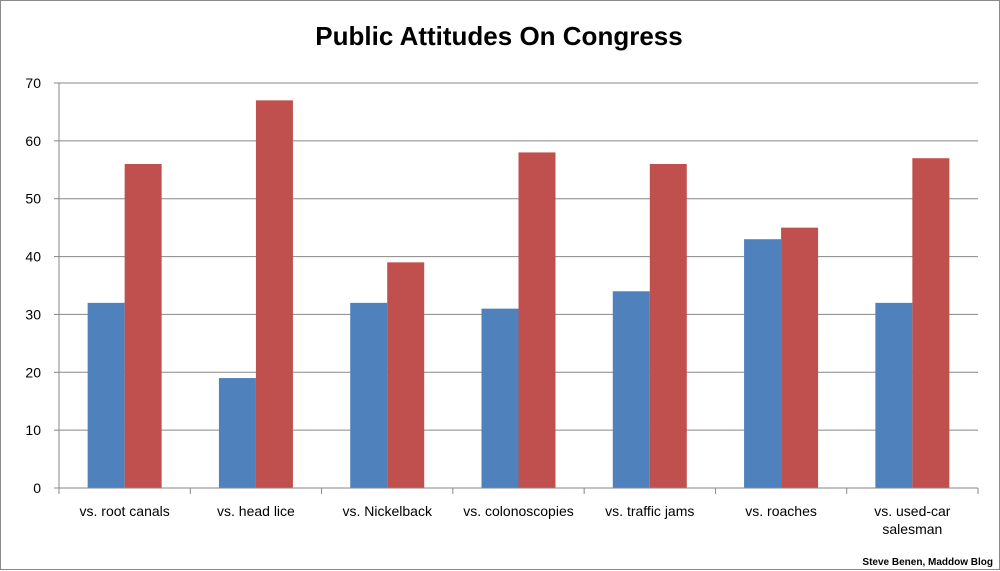 The width and height of the screenshot is (1000, 571). I want to click on x-category-label-line: vs. used-car, so click(912, 511).